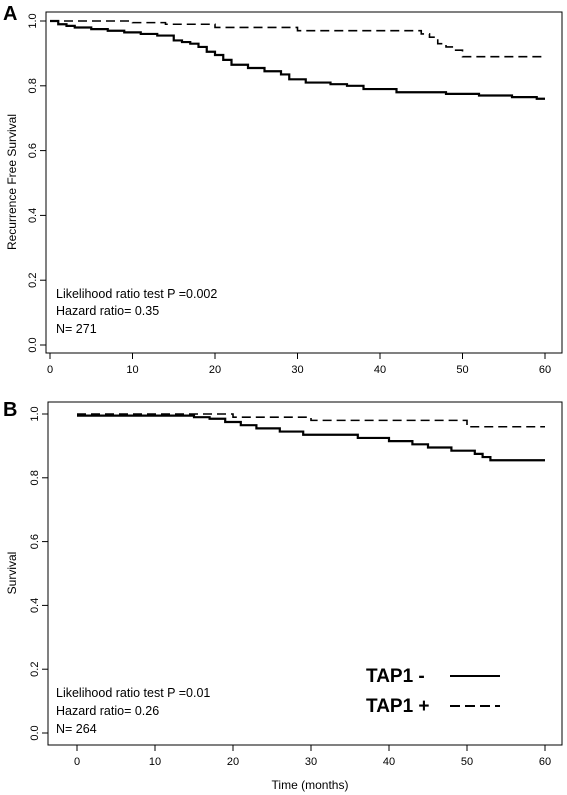 The width and height of the screenshot is (567, 795). Describe the element at coordinates (136, 294) in the screenshot. I see `panel-a-p-value: Likelihood ratio test P =0.002` at that location.